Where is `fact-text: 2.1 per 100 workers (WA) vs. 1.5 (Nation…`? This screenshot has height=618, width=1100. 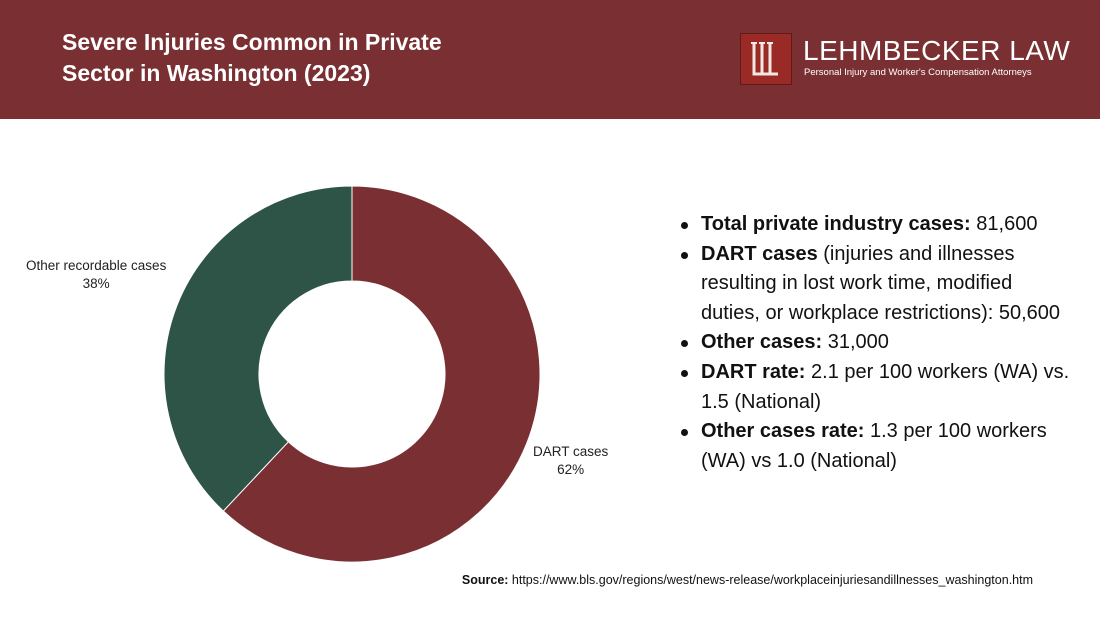
fact-text: 2.1 per 100 workers (WA) vs. 1.5 (Nation… is located at coordinates (885, 386).